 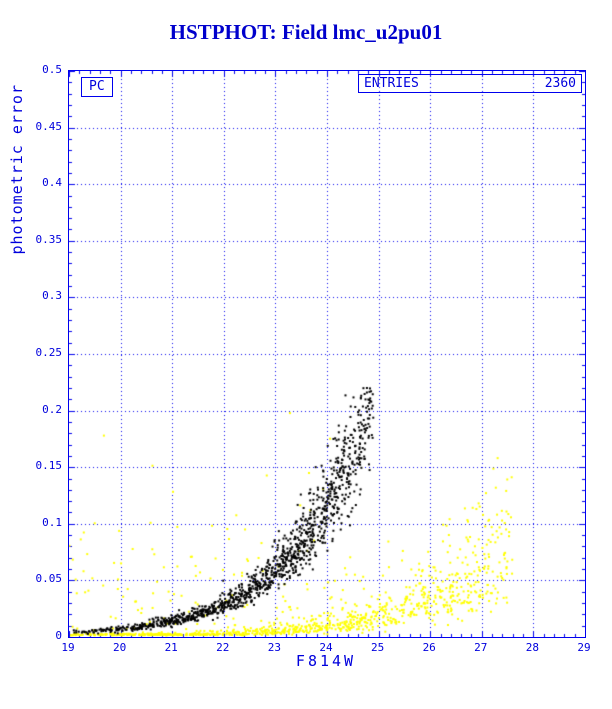 What do you see at coordinates (470, 83) in the screenshot?
I see `entries-box: ENTRIES 2360` at bounding box center [470, 83].